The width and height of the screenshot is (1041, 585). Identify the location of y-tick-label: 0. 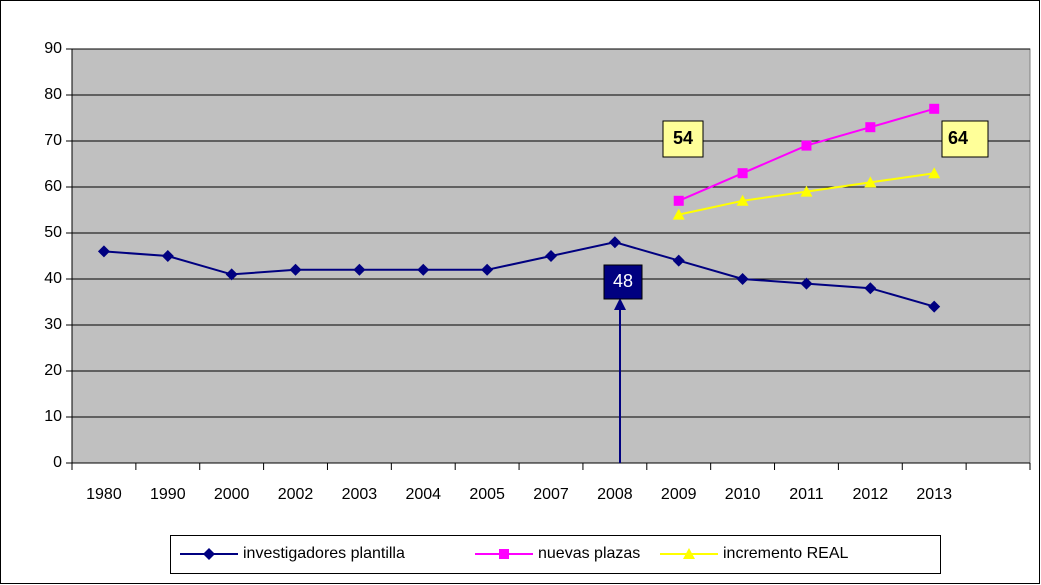
(57, 462).